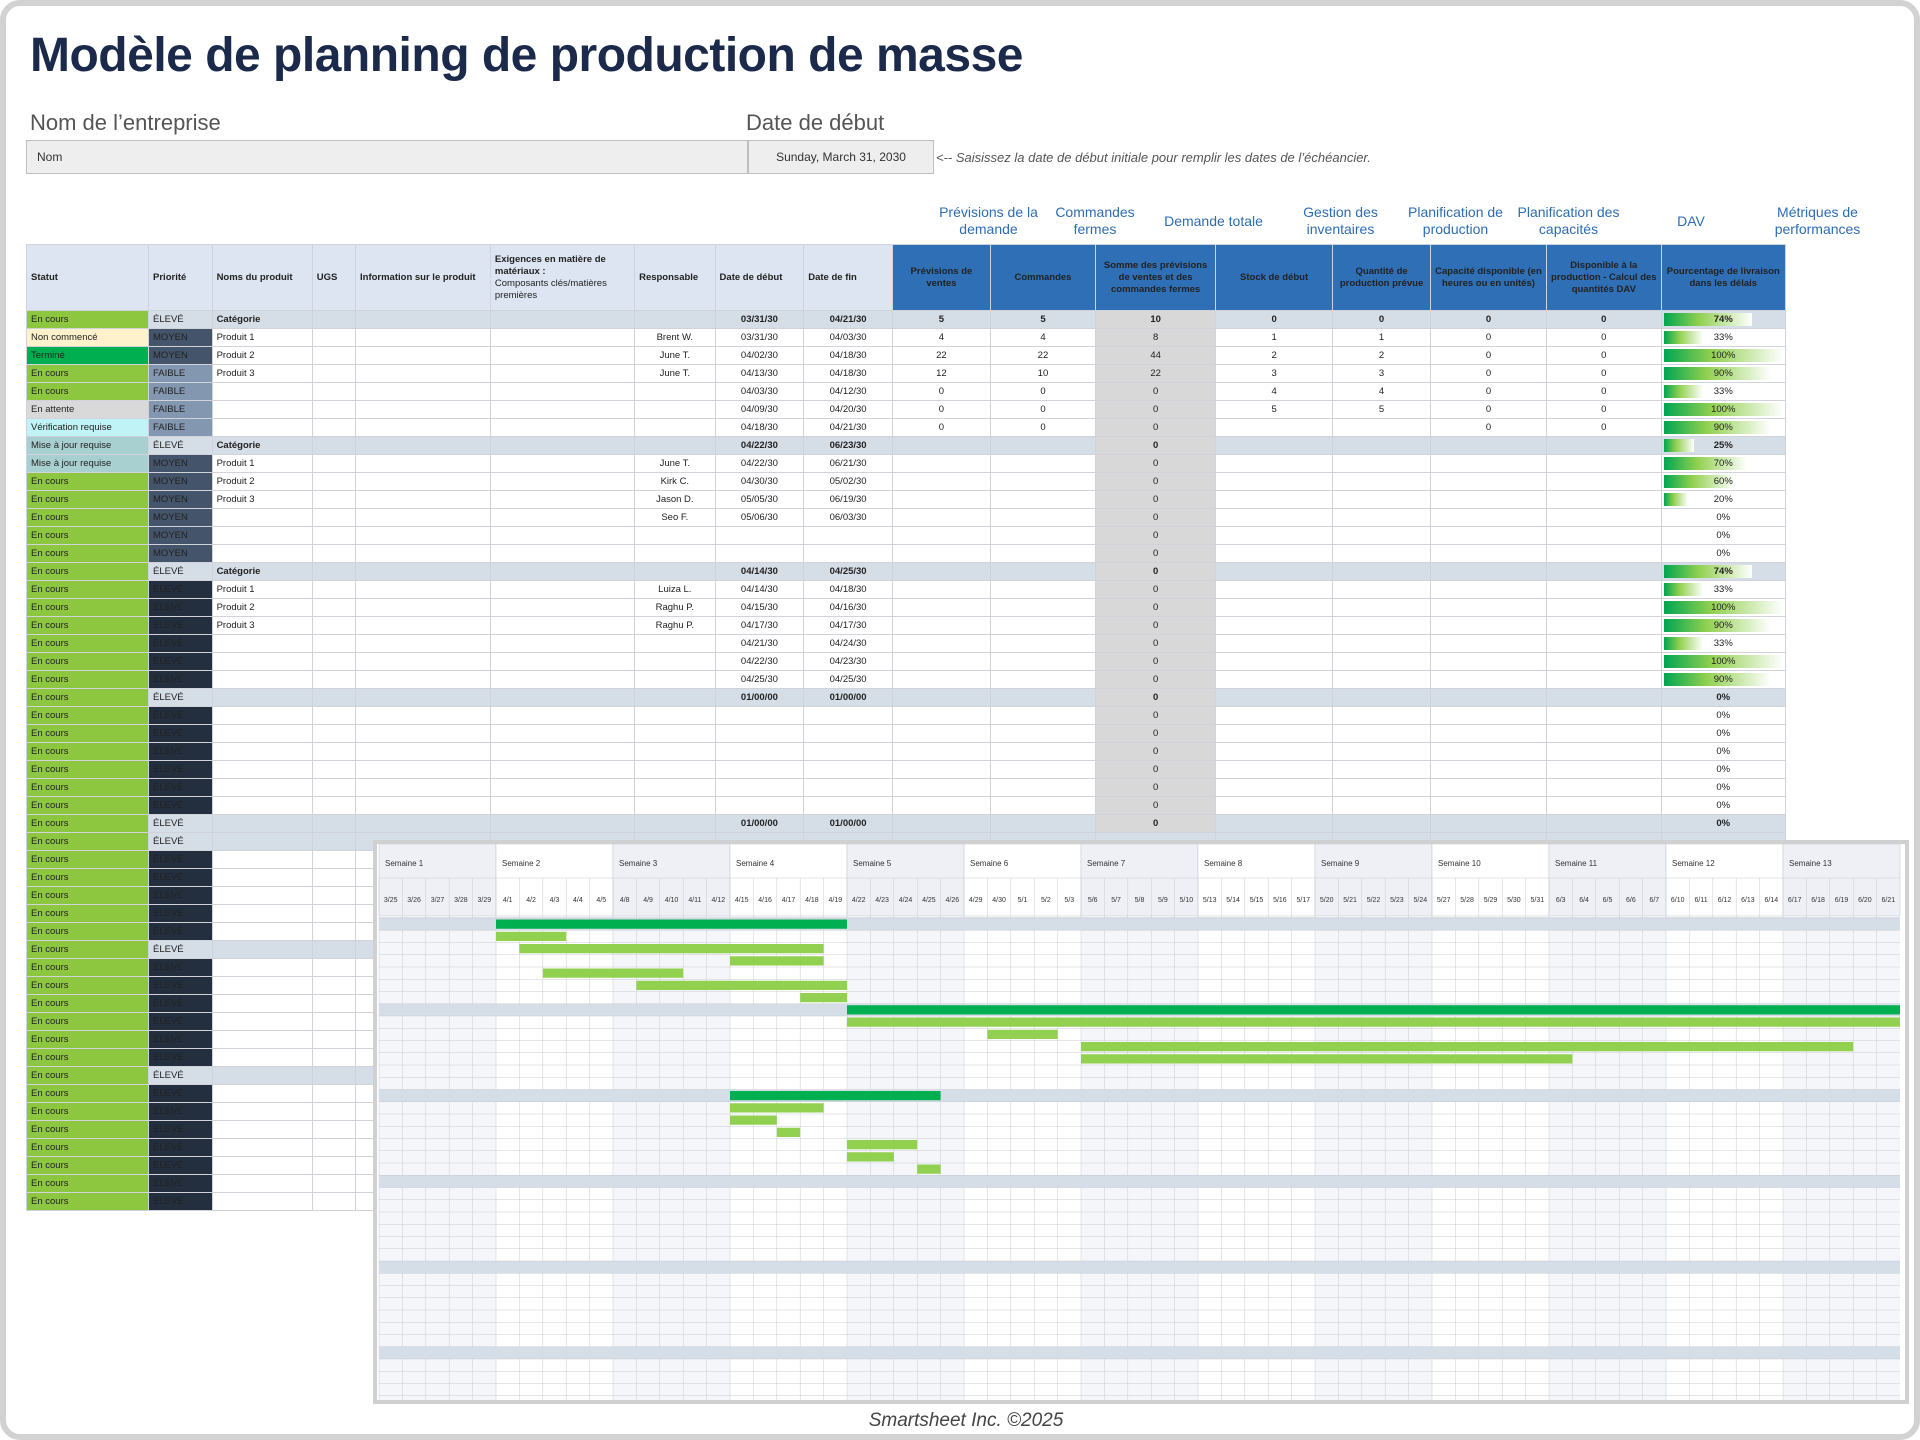 Image resolution: width=1920 pixels, height=1440 pixels. What do you see at coordinates (941, 319) in the screenshot?
I see `sales-forecast-cell: 5` at bounding box center [941, 319].